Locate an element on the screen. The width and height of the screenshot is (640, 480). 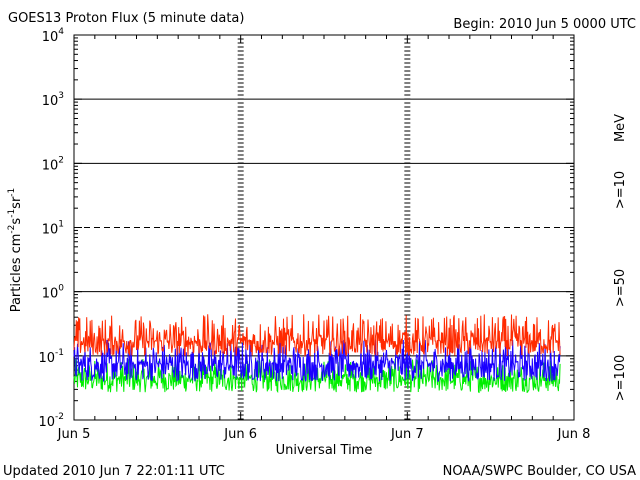
credit-text: NOAA/SWPC Boulder, CO USA is located at coordinates (539, 471).